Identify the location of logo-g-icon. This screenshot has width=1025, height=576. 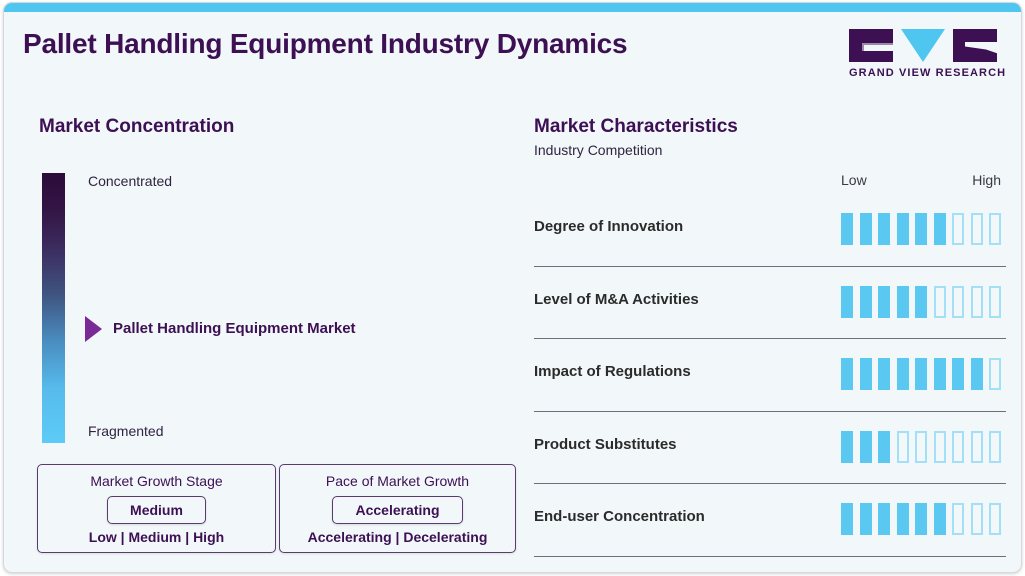
(871, 45).